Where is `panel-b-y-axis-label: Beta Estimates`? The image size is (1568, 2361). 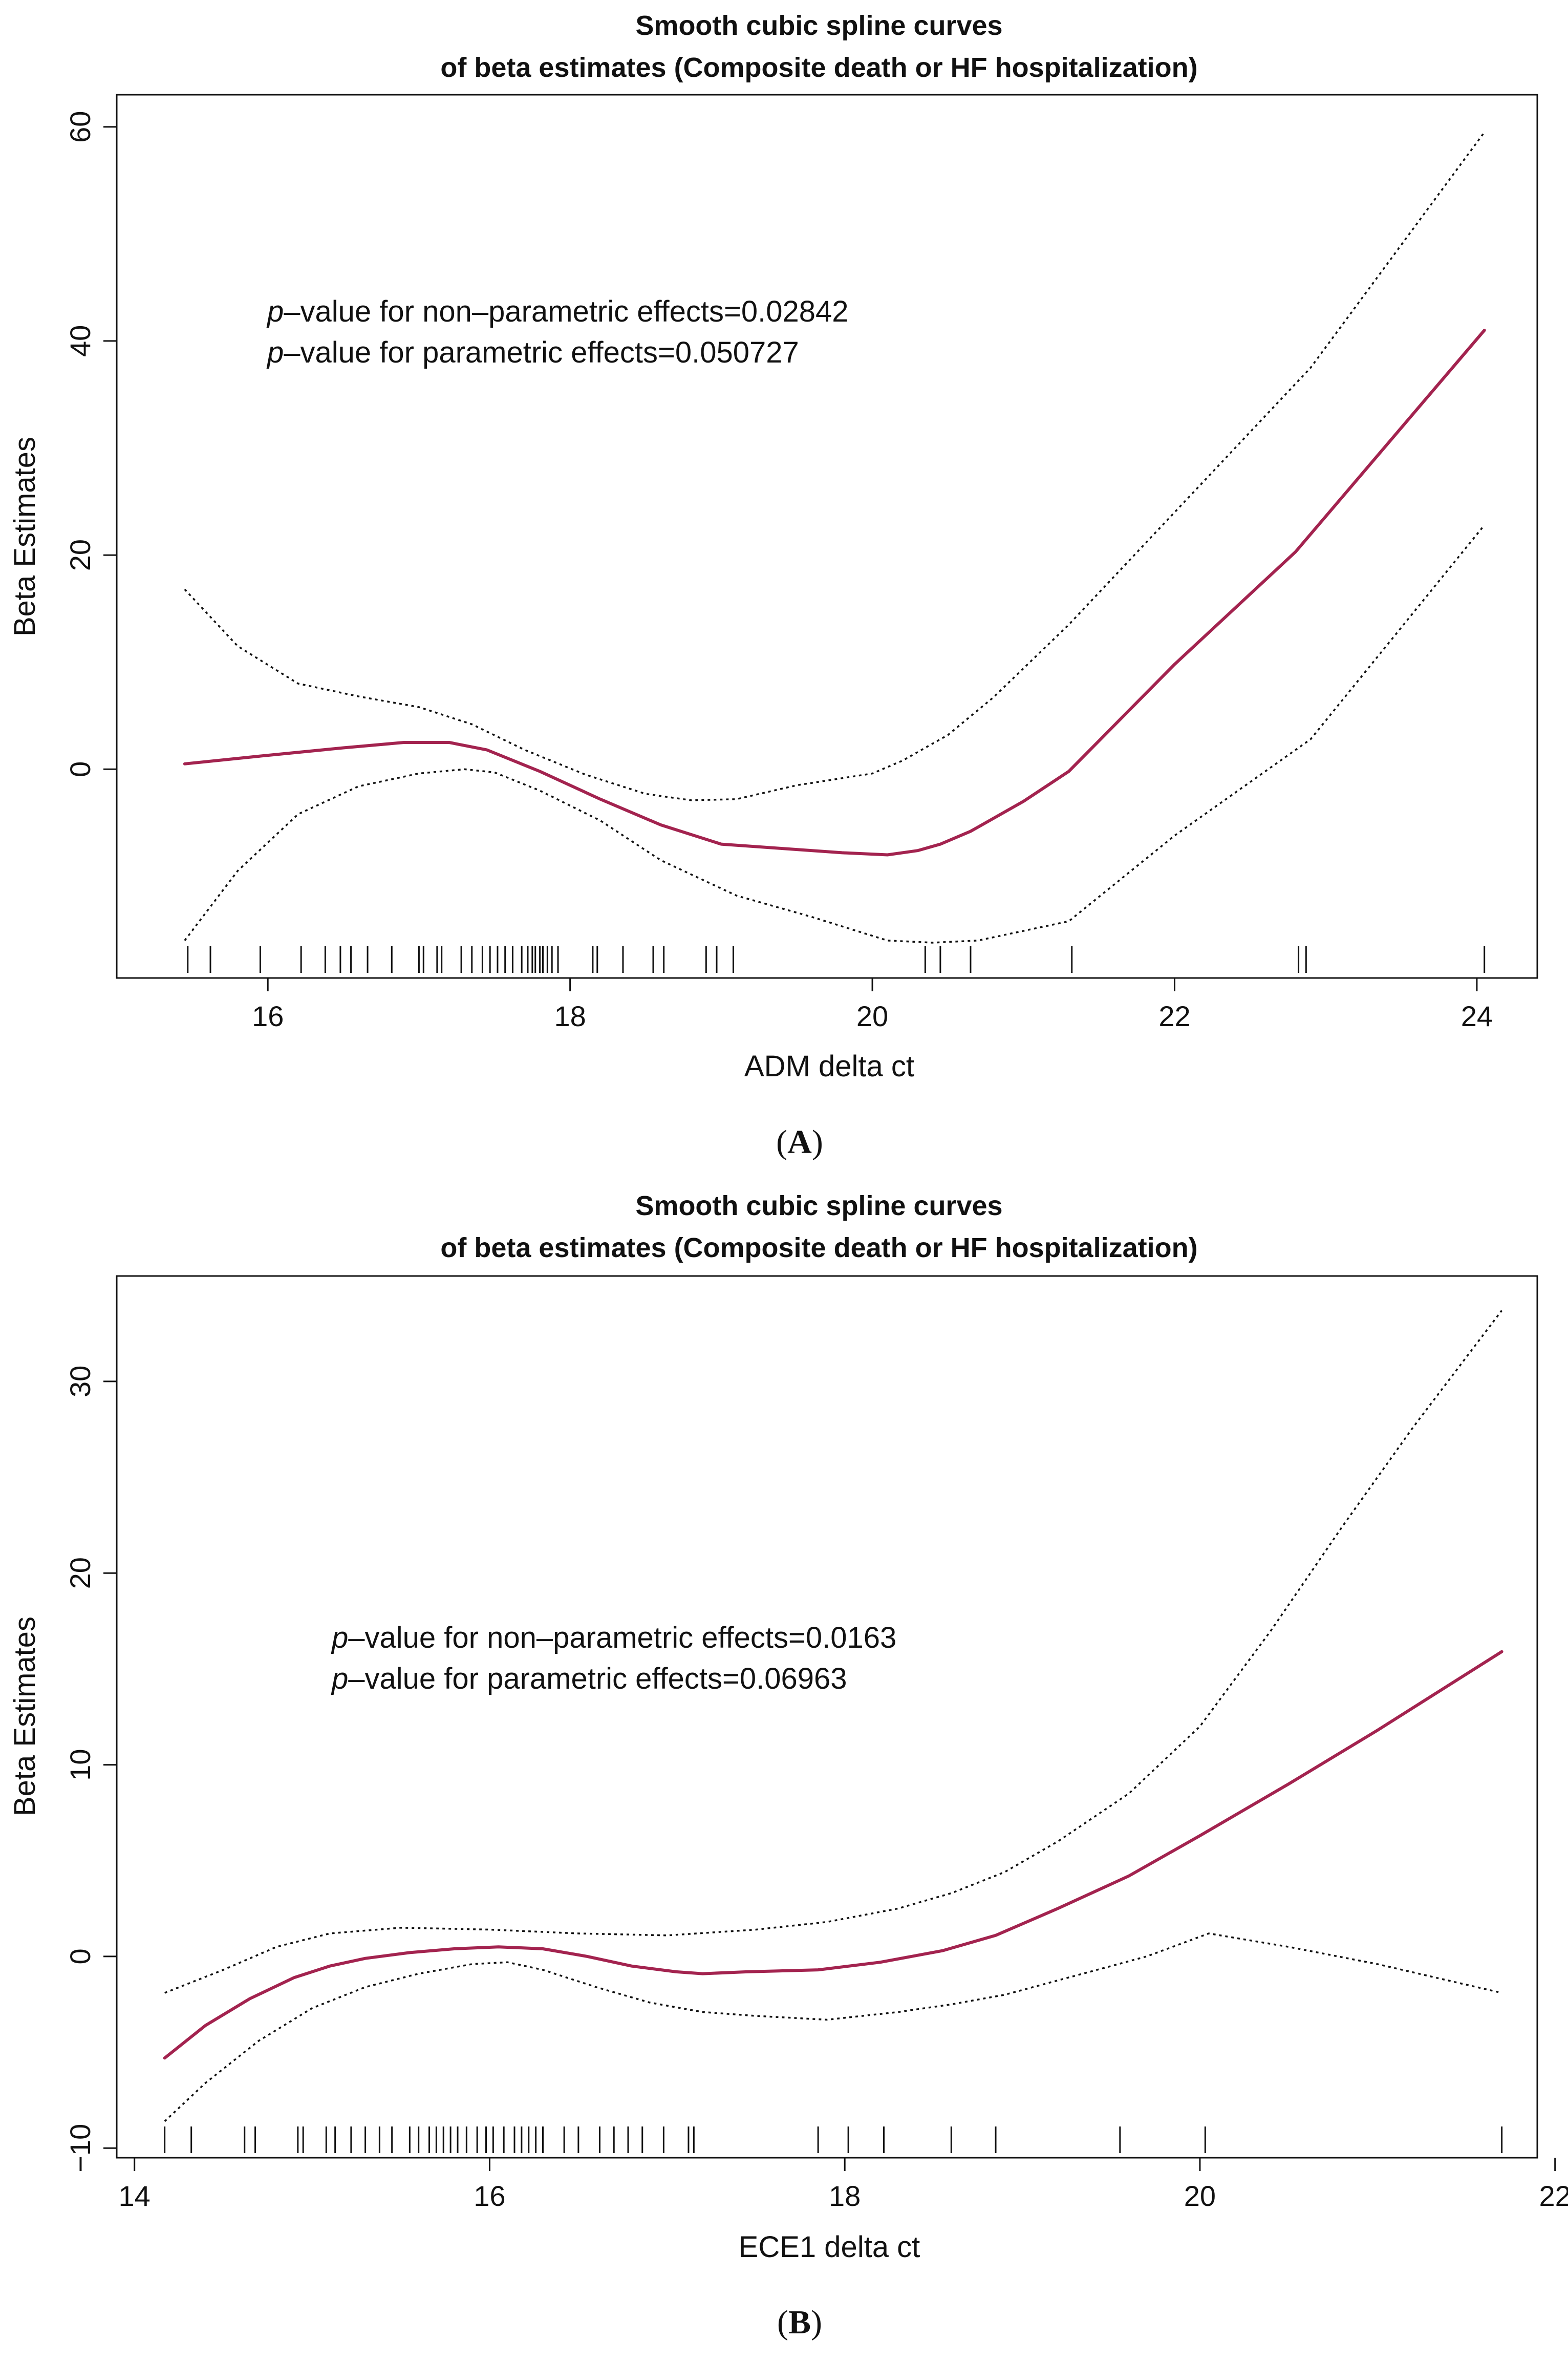 panel-b-y-axis-label: Beta Estimates is located at coordinates (24, 1716).